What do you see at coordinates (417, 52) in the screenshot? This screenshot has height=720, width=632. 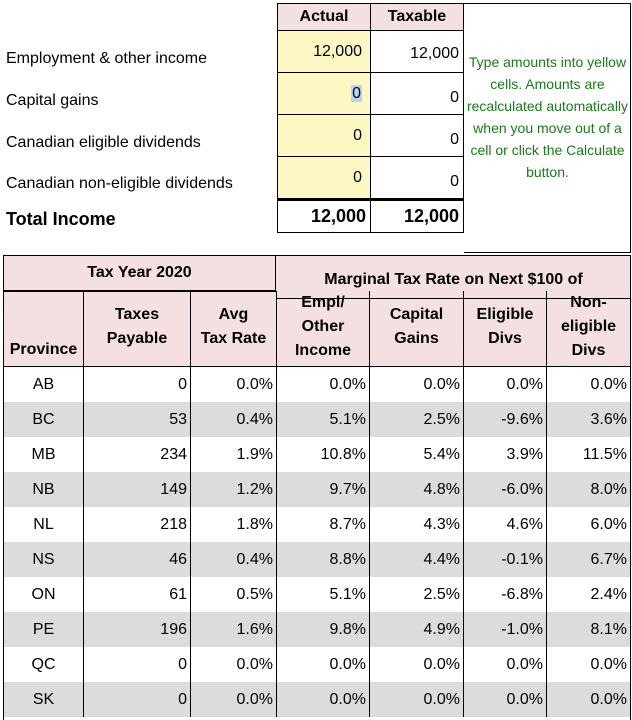 I see `employment-income-taxable: 12,000` at bounding box center [417, 52].